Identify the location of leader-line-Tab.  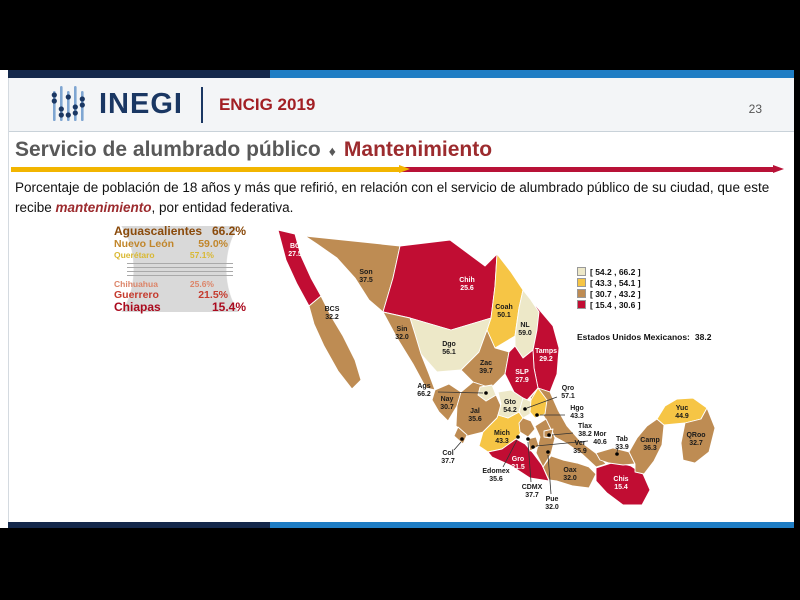
(617, 450).